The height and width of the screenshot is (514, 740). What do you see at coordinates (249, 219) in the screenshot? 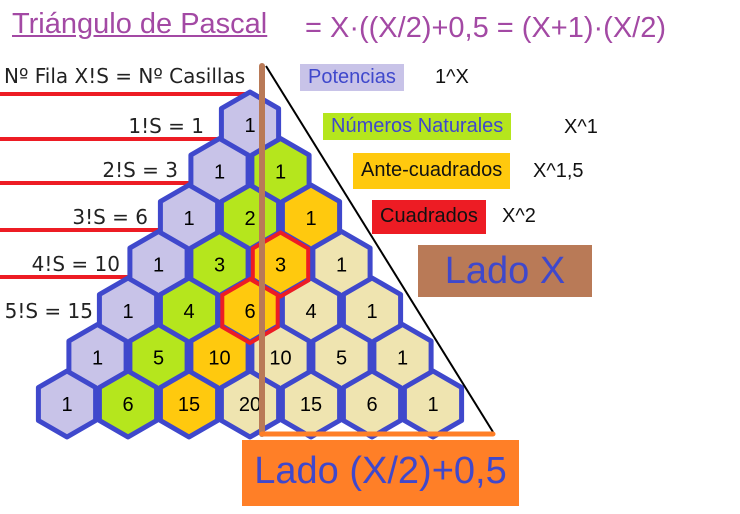
I see `hex-cell-value: 2` at bounding box center [249, 219].